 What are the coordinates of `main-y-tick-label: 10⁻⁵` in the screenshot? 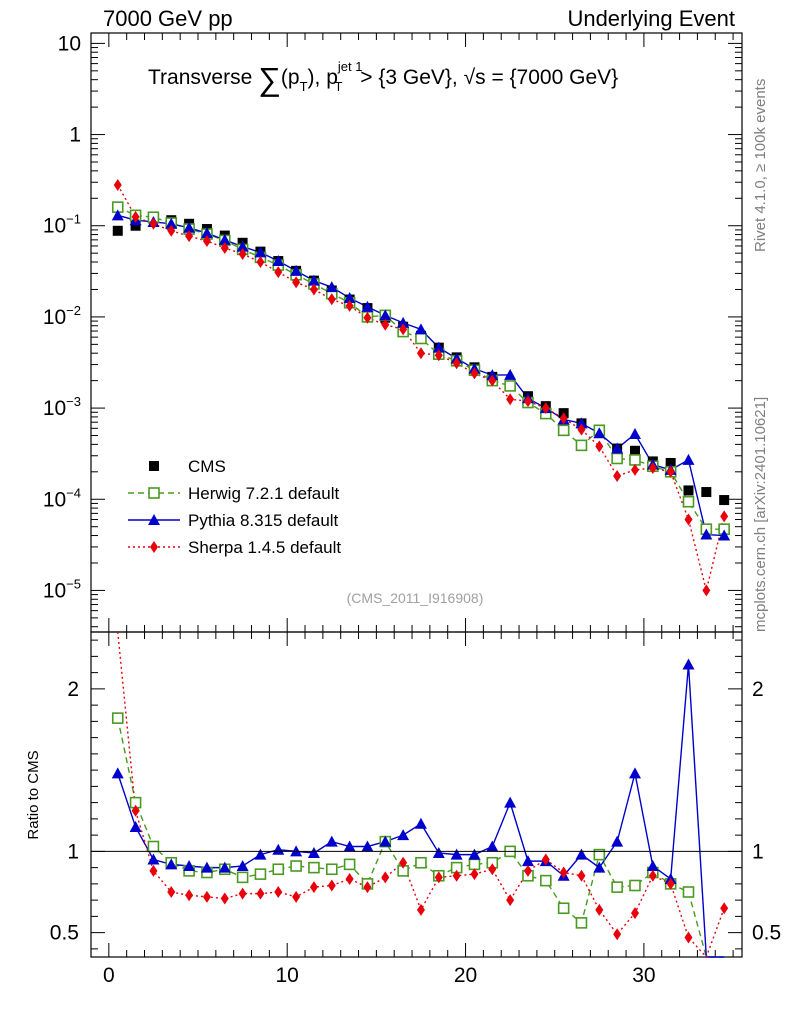 It's located at (62, 589).